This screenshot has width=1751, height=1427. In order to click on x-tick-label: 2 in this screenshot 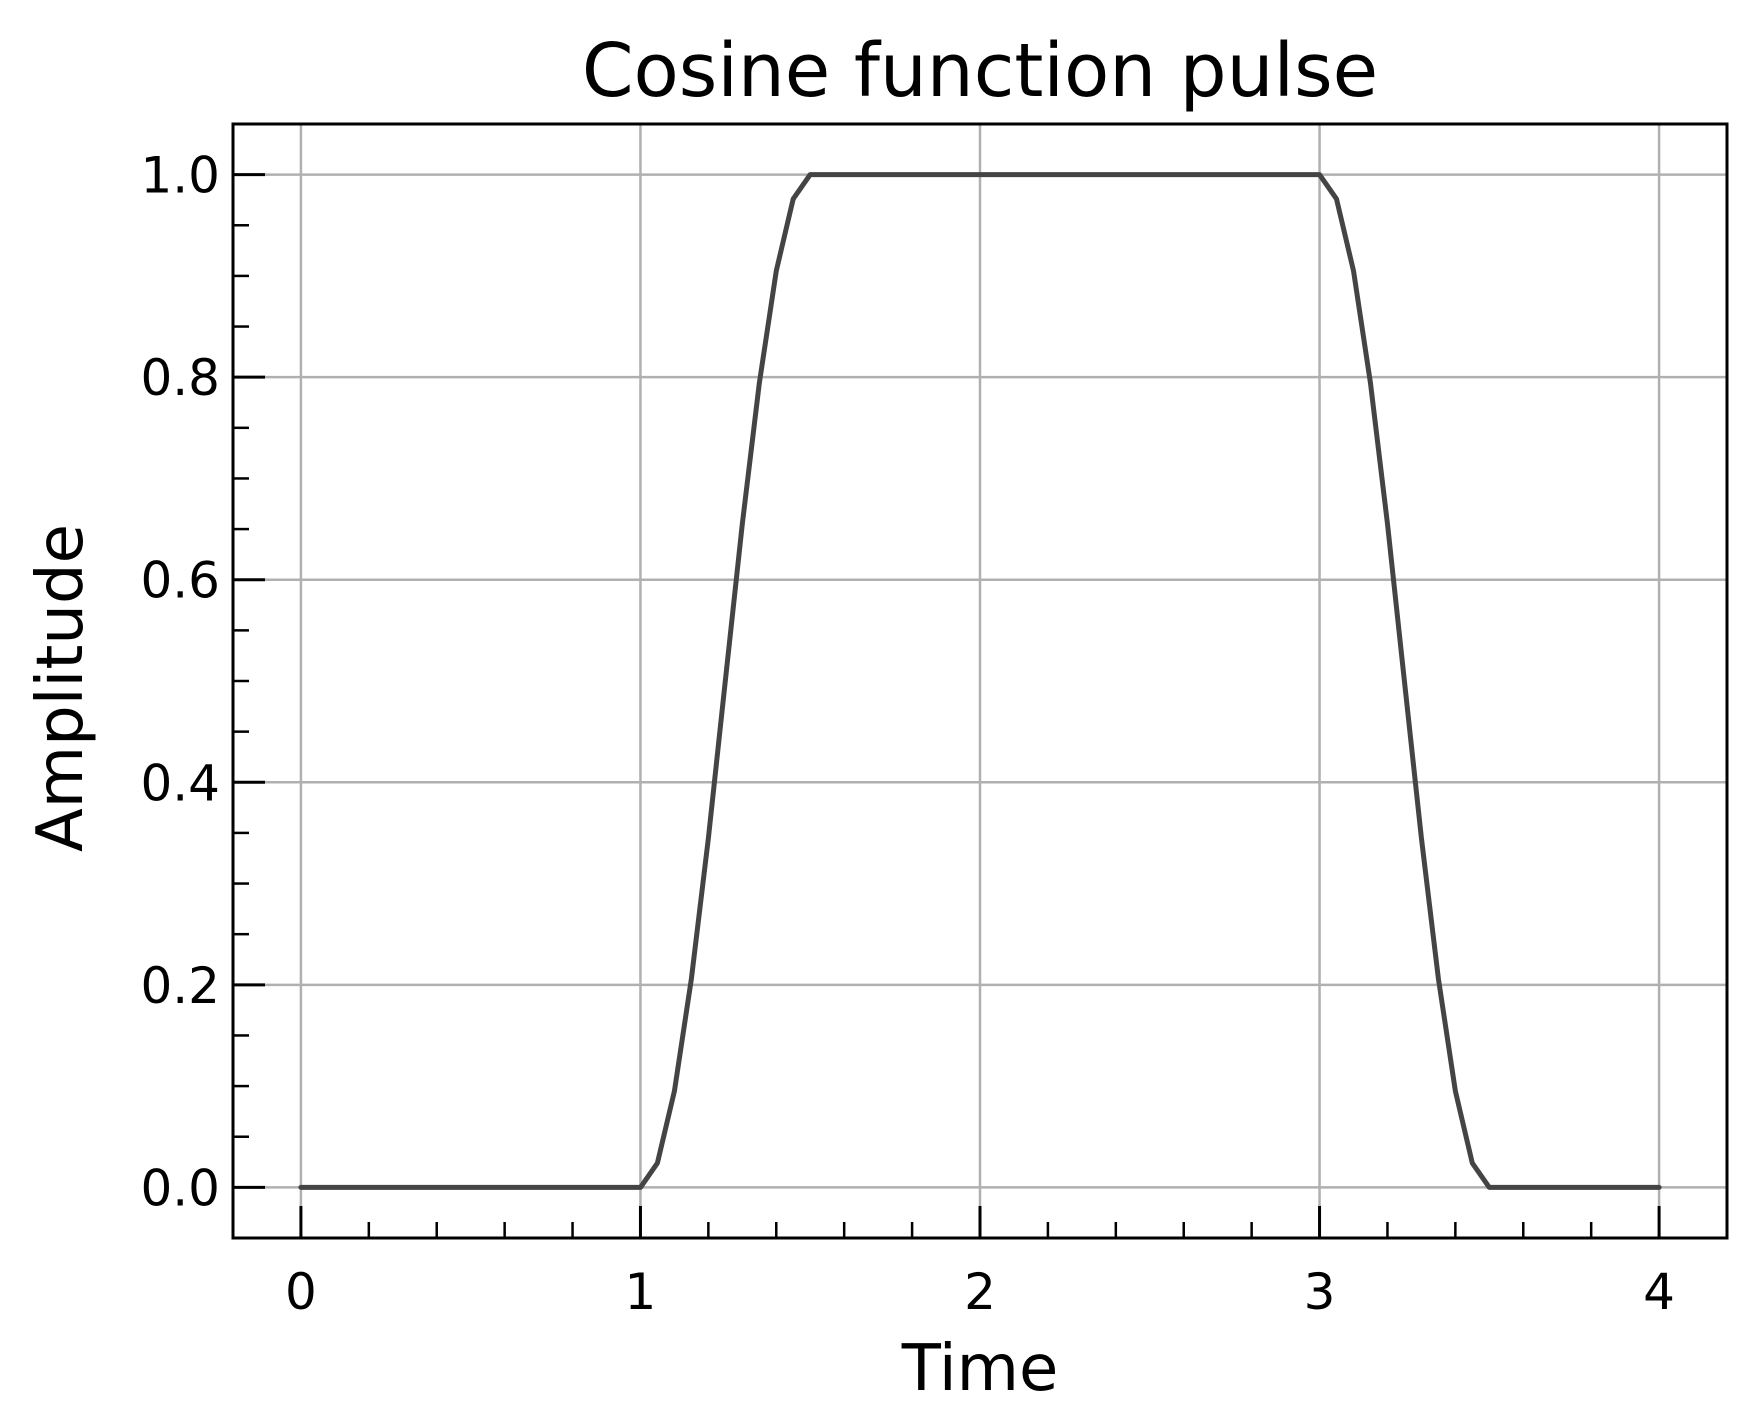, I will do `click(980, 1292)`.